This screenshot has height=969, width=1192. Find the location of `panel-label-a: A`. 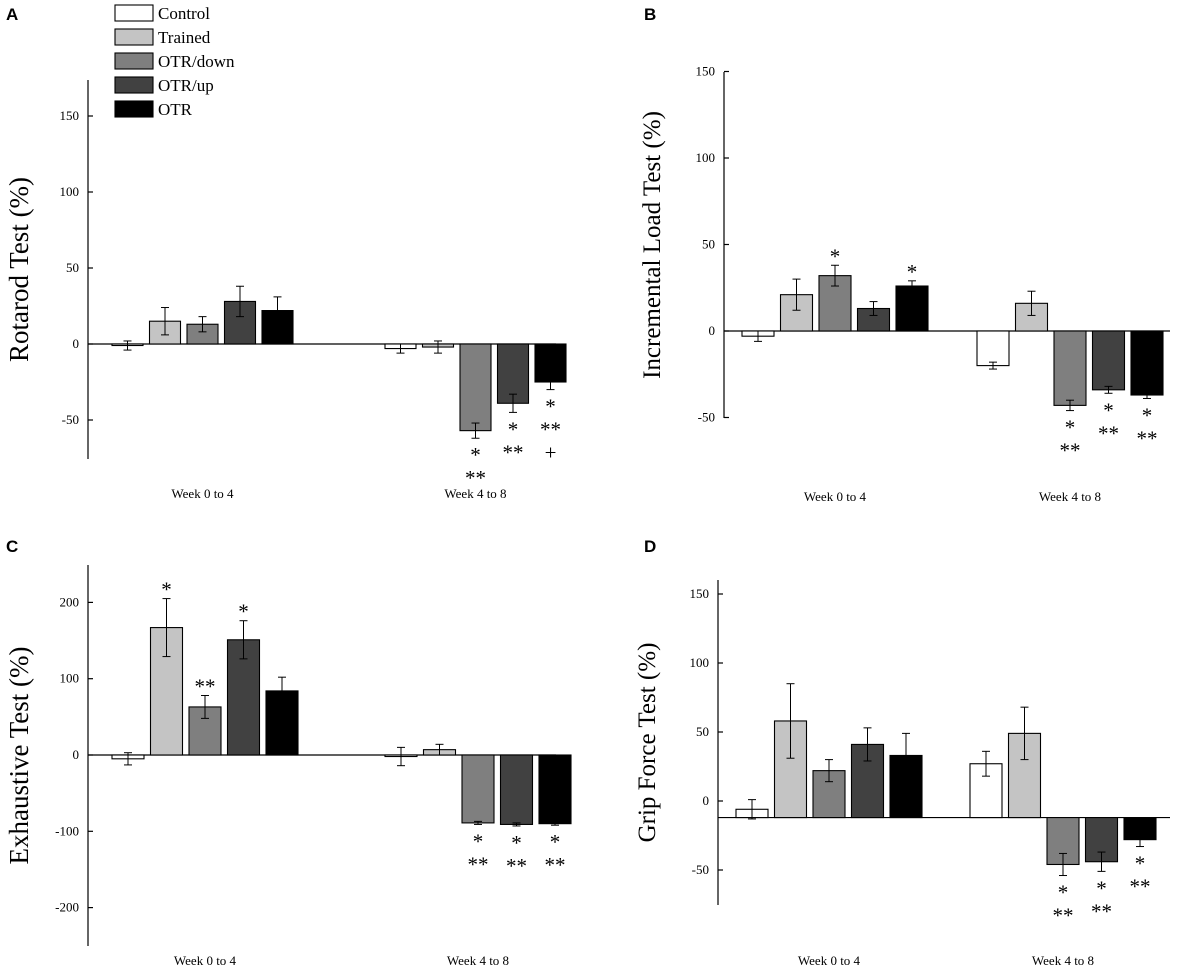

panel-label-a: A is located at coordinates (12, 14).